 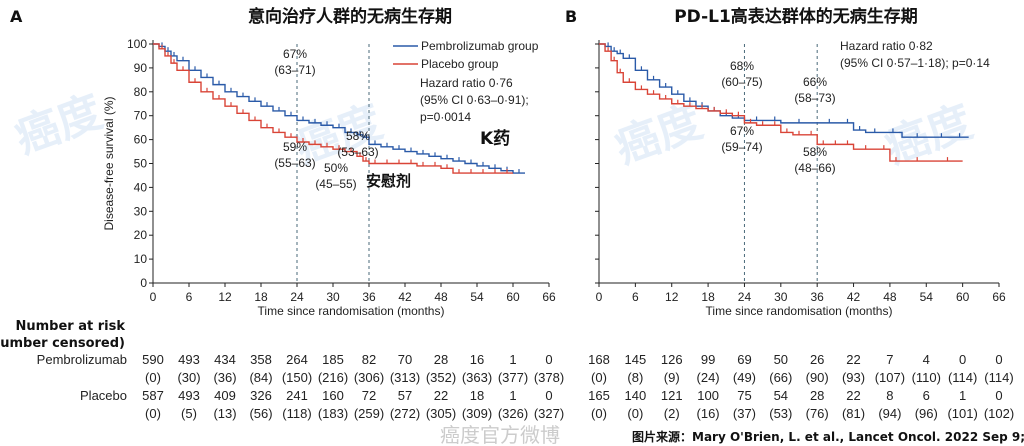 What do you see at coordinates (474, 100) in the screenshot?
I see `hazard-ratio-text: (95% CI 0·63–0·91);` at bounding box center [474, 100].